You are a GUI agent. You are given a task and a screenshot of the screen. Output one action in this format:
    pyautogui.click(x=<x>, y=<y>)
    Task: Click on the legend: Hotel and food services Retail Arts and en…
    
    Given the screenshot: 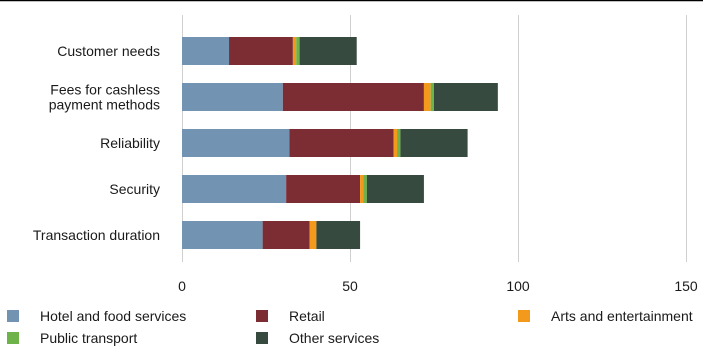 What is the action you would take?
    pyautogui.click(x=350, y=327)
    